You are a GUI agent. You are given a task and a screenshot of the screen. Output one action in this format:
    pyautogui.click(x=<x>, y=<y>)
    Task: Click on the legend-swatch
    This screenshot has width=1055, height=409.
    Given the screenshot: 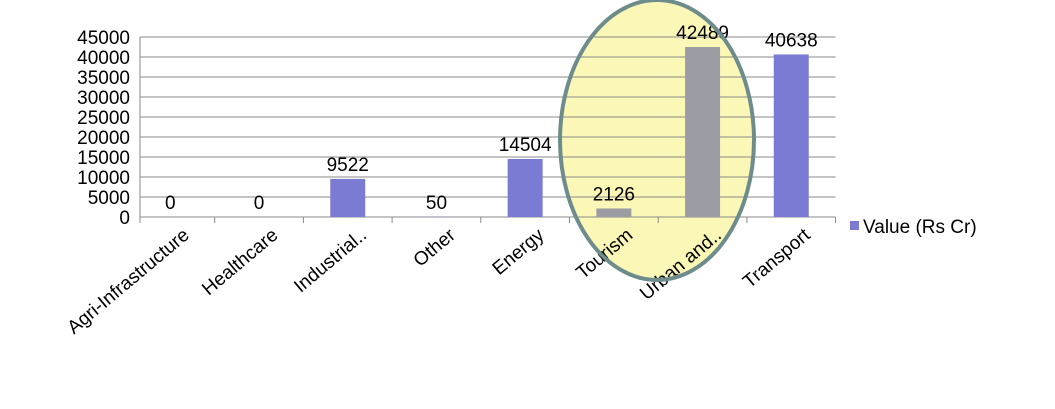 What is the action you would take?
    pyautogui.click(x=854, y=225)
    